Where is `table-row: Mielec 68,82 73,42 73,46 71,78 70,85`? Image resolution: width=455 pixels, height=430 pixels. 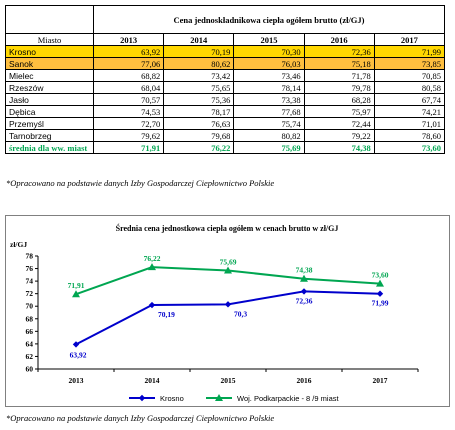 table-row: Mielec 68,82 73,42 73,46 71,78 70,85 is located at coordinates (225, 75).